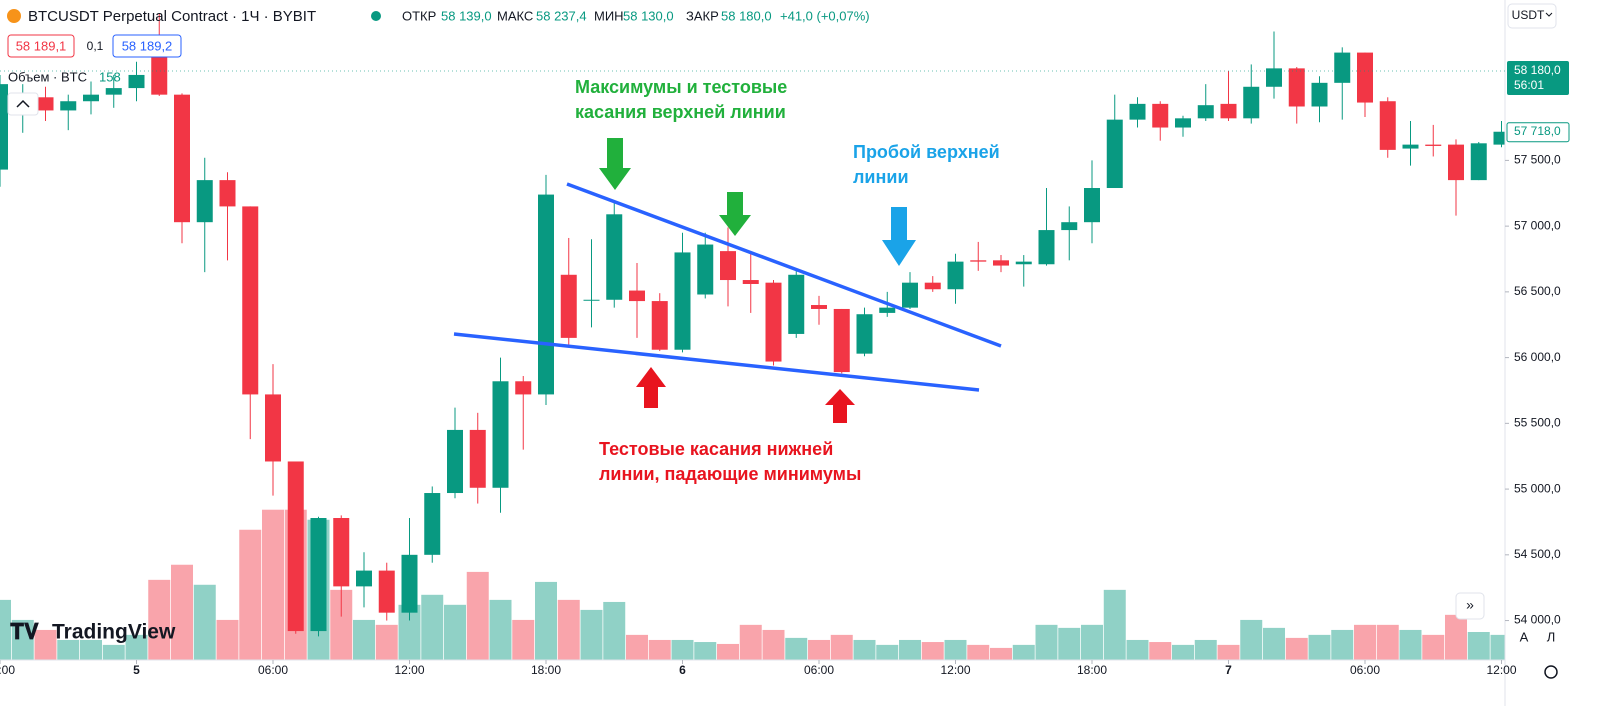  What do you see at coordinates (376, 16) in the screenshot?
I see `status-dot` at bounding box center [376, 16].